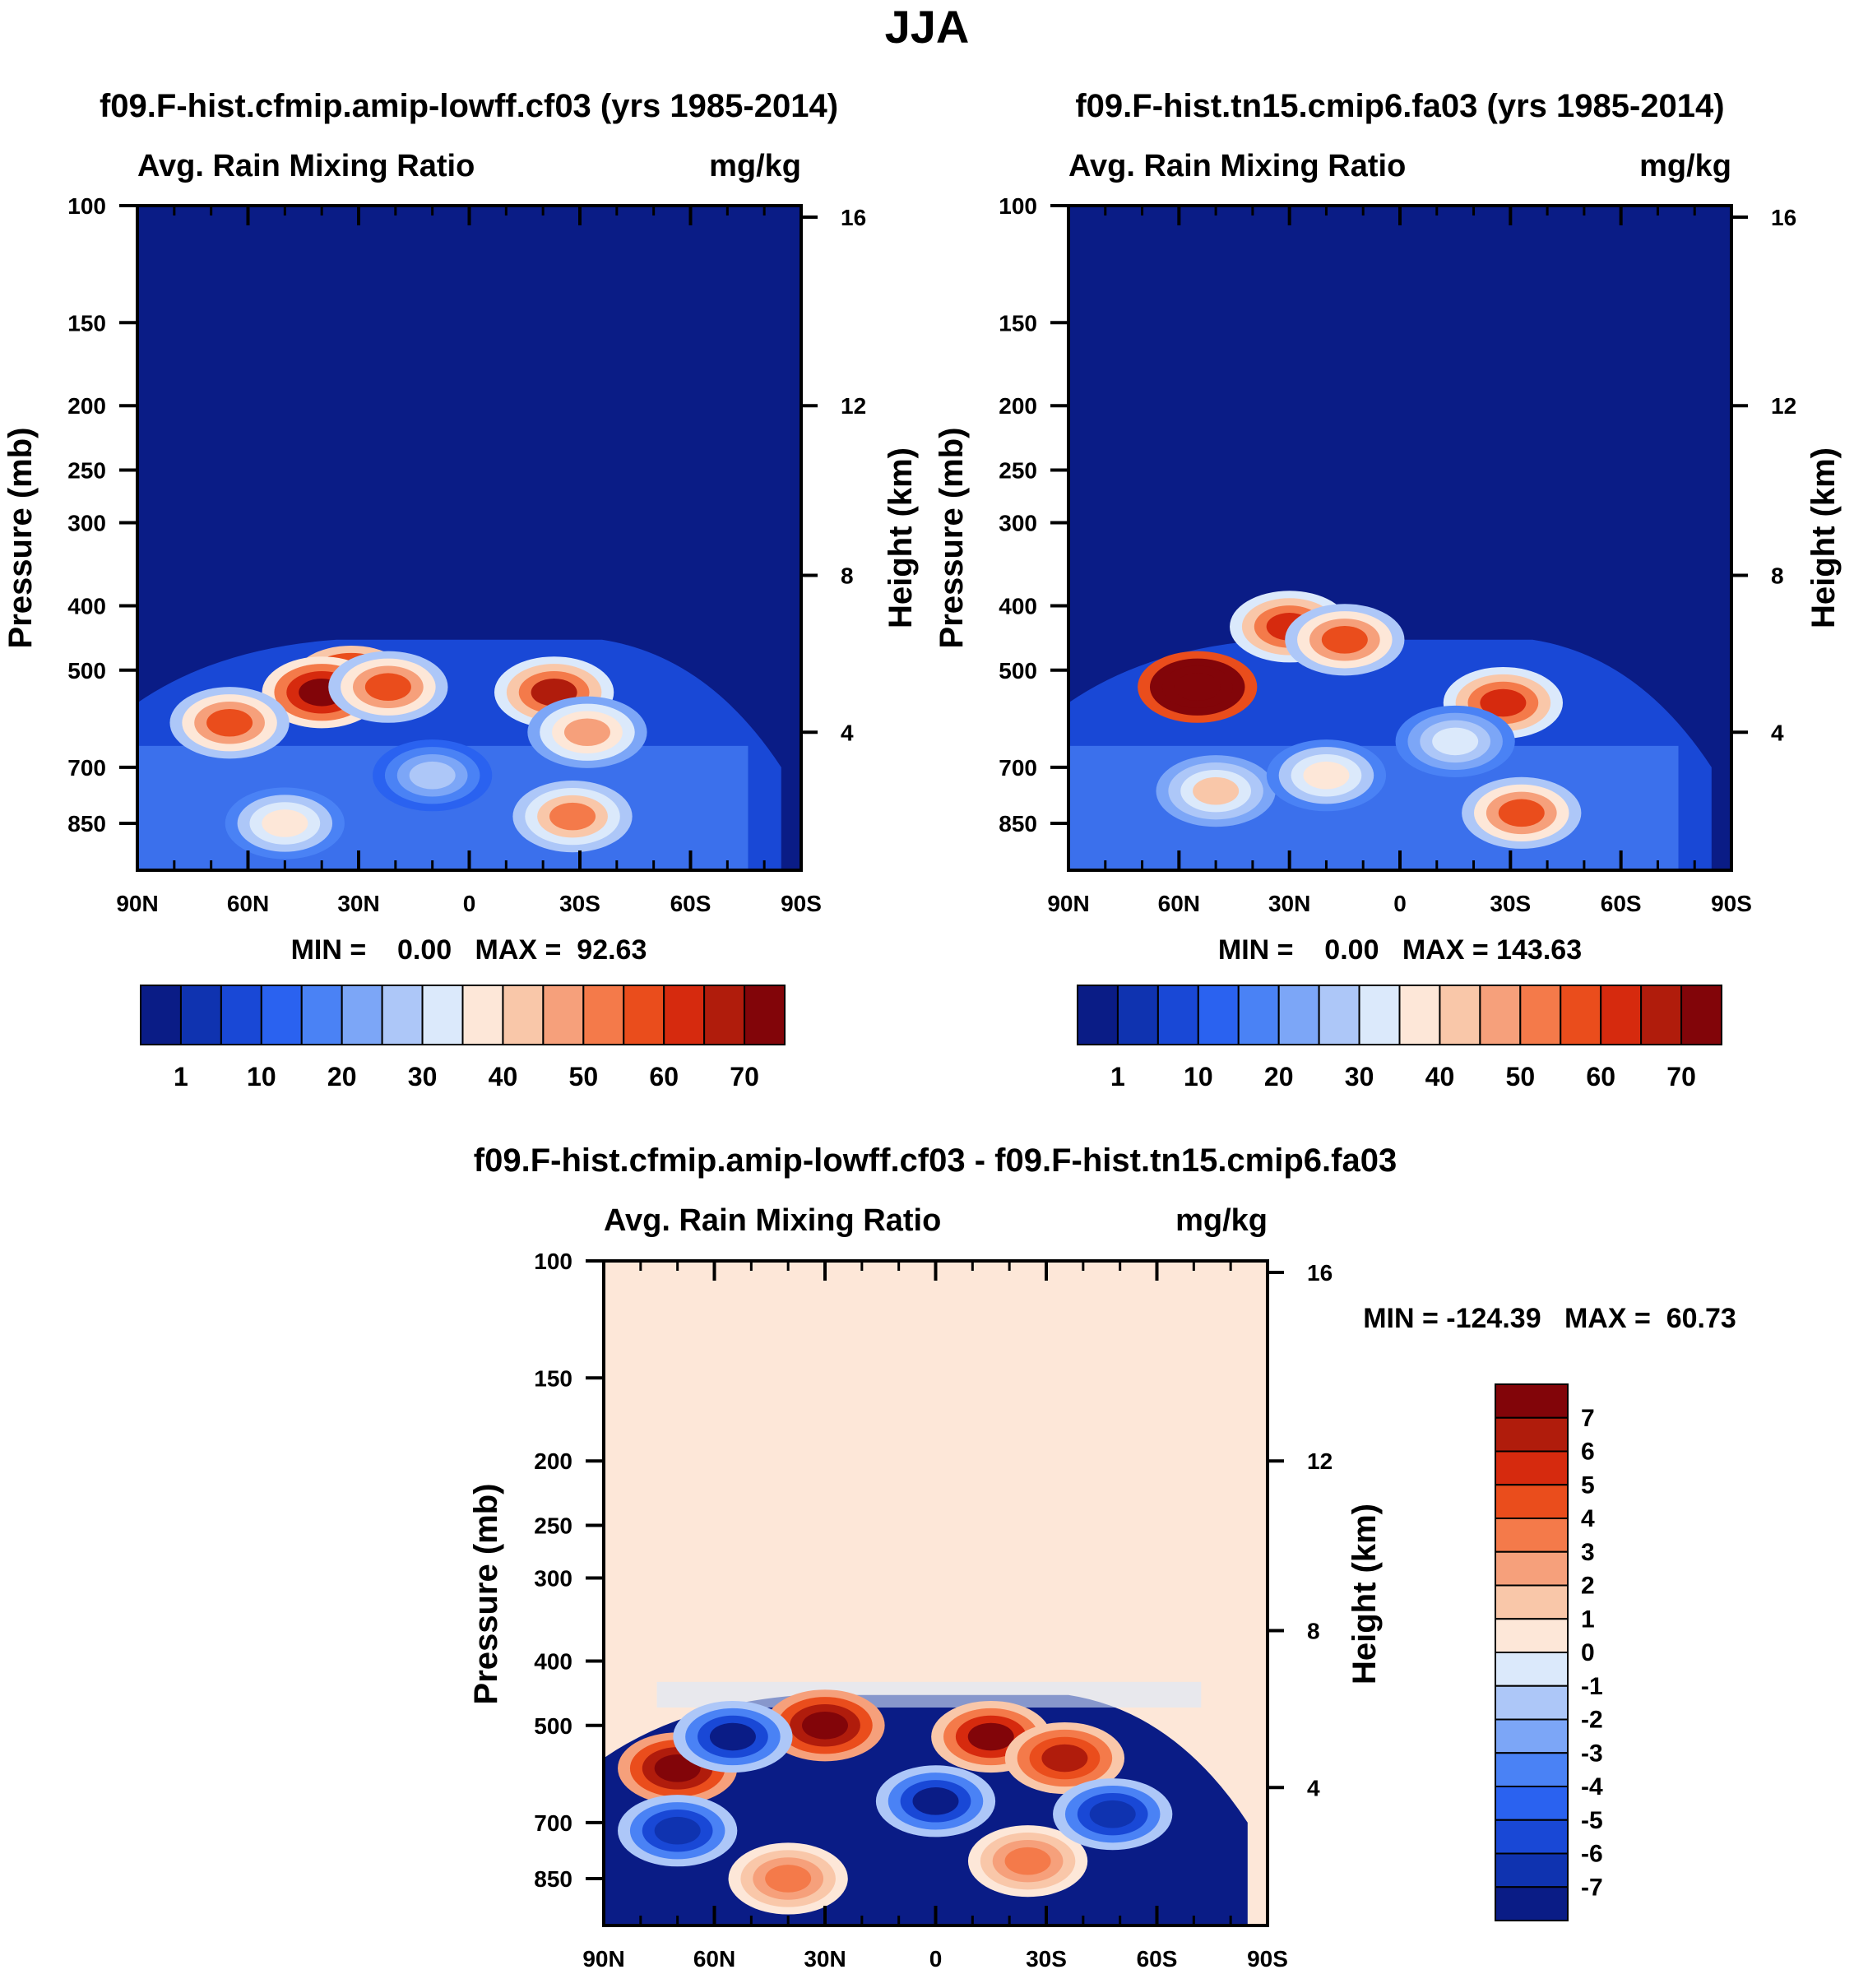  I want to click on lat-tick-label: 90N, so click(1068, 903).